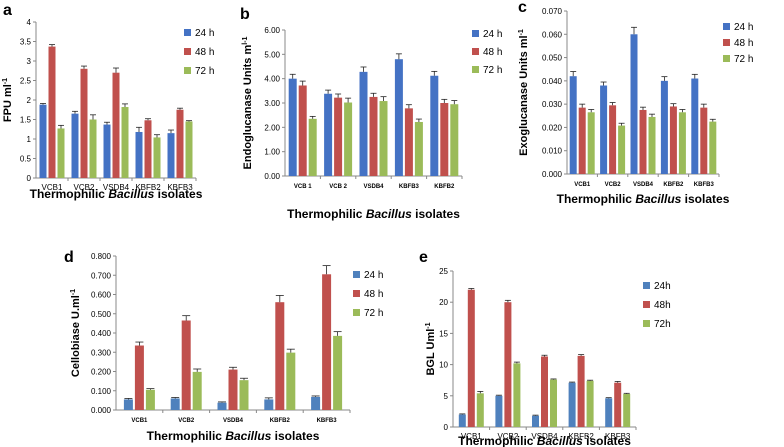 This screenshot has height=447, width=784. Describe the element at coordinates (662, 305) in the screenshot. I see `legend-label: 48h` at that location.